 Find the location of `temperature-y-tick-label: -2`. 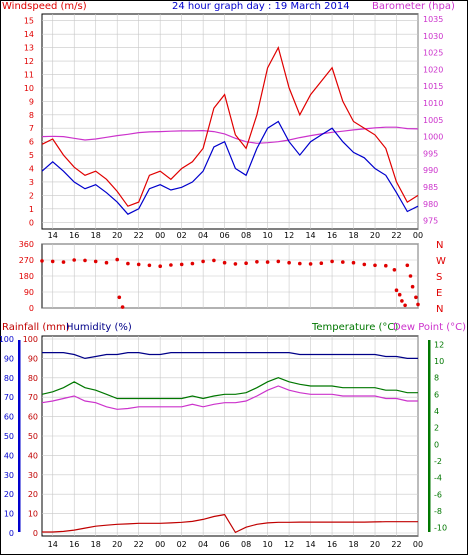

temperature-y-tick-label: -2 is located at coordinates (438, 461).